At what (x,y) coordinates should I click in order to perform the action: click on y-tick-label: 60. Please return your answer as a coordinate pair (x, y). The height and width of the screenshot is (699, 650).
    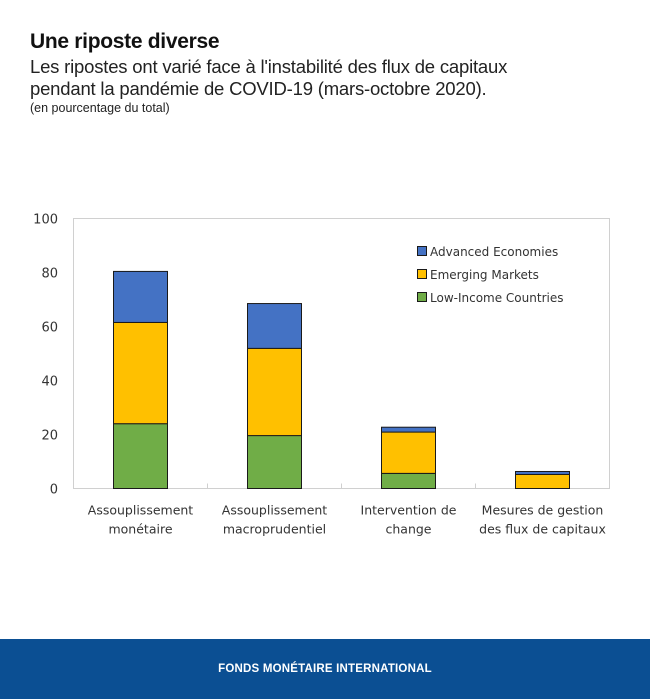
    Looking at the image, I should click on (49, 328).